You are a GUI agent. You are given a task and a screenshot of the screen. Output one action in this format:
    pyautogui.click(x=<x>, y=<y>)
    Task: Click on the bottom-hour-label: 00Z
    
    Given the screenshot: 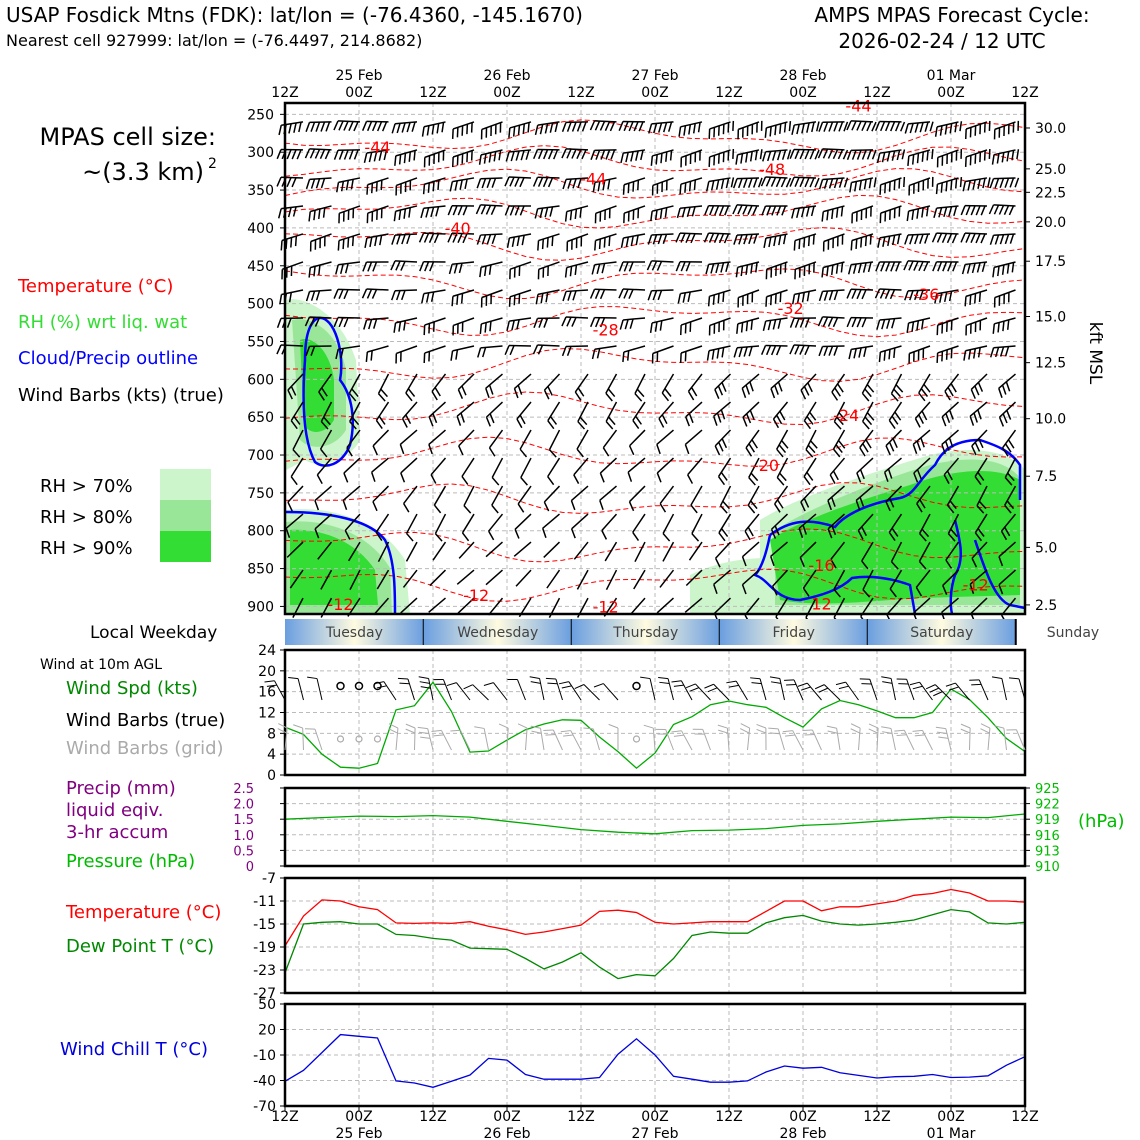 What is the action you would take?
    pyautogui.click(x=950, y=1117)
    